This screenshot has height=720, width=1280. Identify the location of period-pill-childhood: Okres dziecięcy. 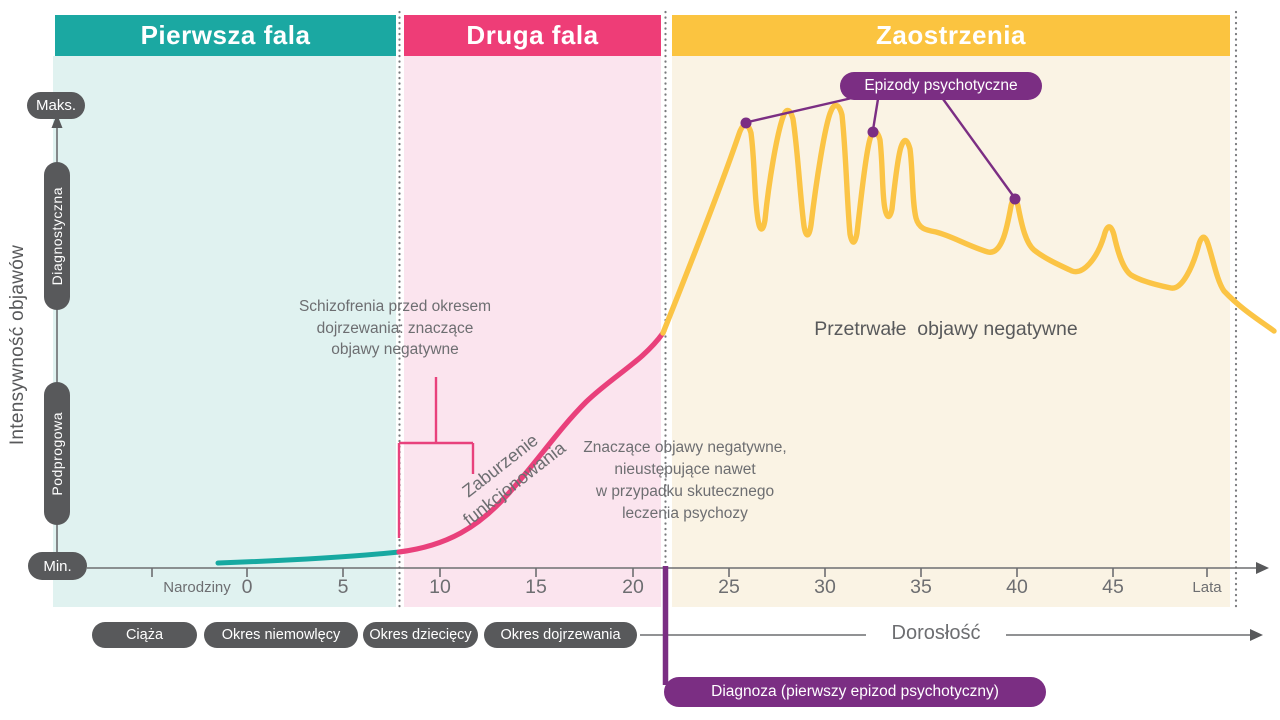
(420, 635).